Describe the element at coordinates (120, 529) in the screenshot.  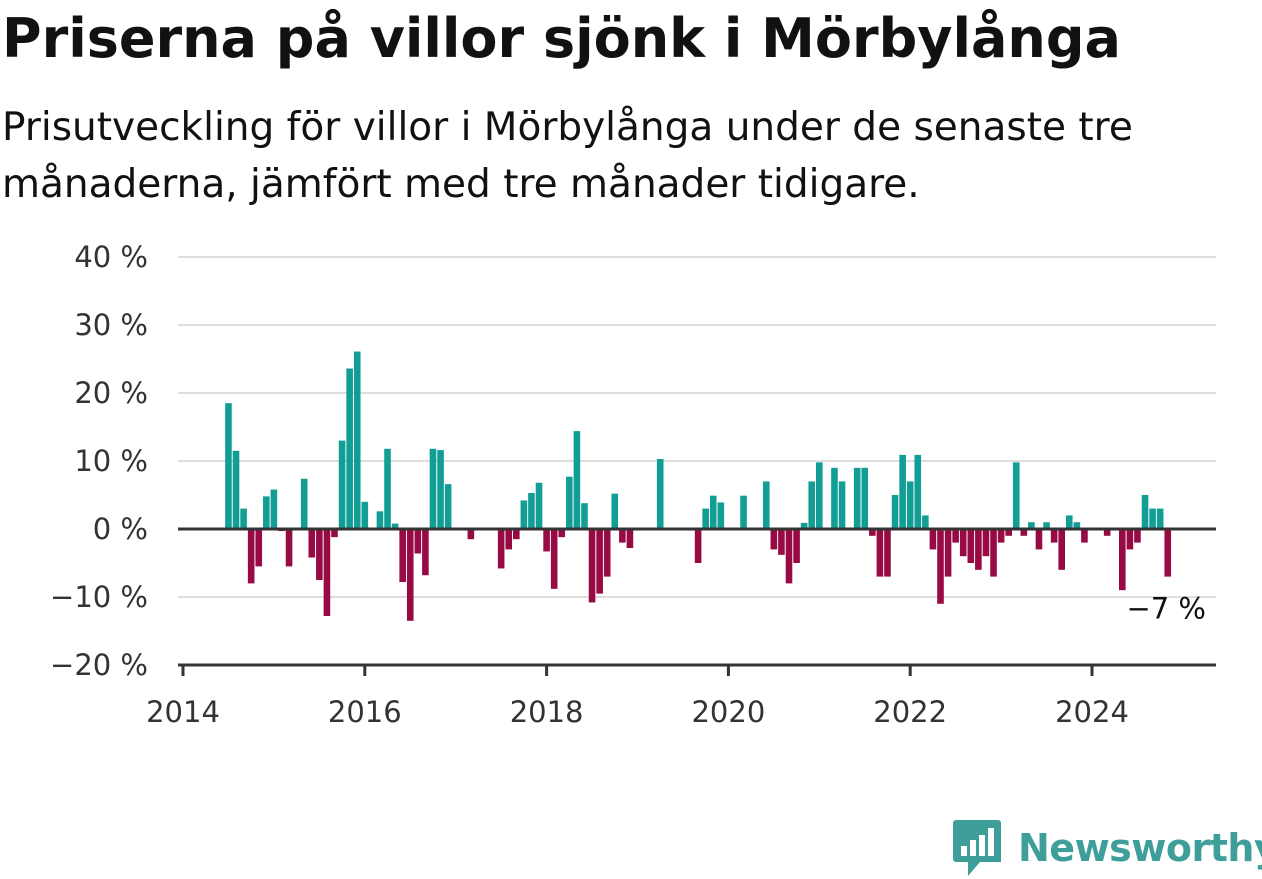
I see `y-tick-label: 0 %` at that location.